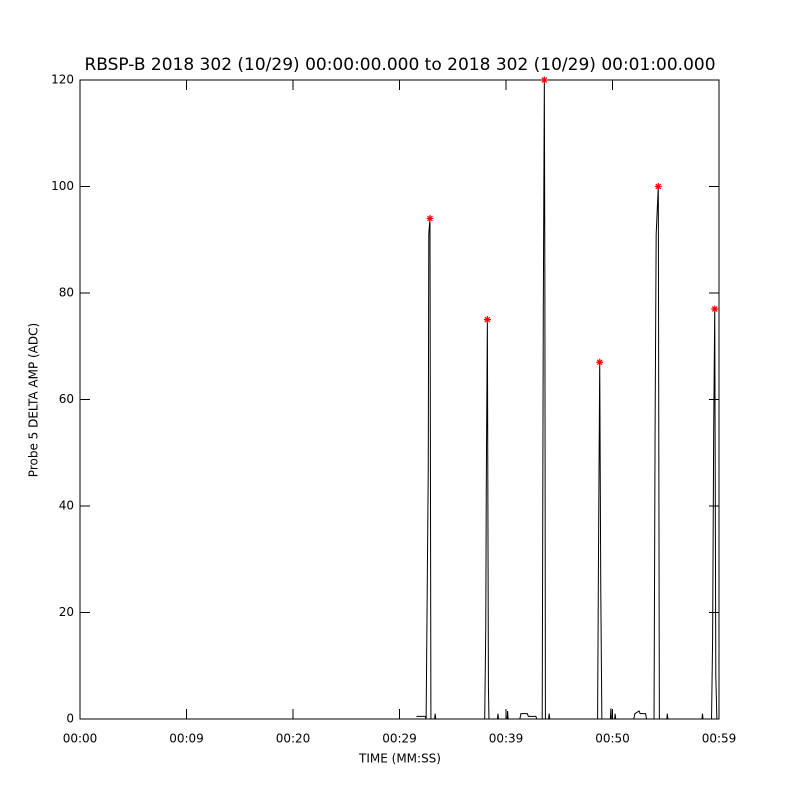 This screenshot has width=800, height=800. What do you see at coordinates (62, 80) in the screenshot?
I see `y-tick-label: 120` at bounding box center [62, 80].